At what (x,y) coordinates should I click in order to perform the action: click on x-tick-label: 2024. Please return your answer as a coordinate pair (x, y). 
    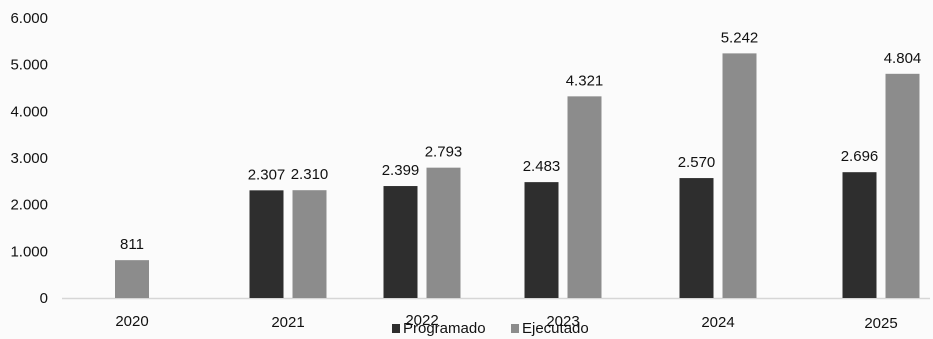
    Looking at the image, I should click on (717, 322).